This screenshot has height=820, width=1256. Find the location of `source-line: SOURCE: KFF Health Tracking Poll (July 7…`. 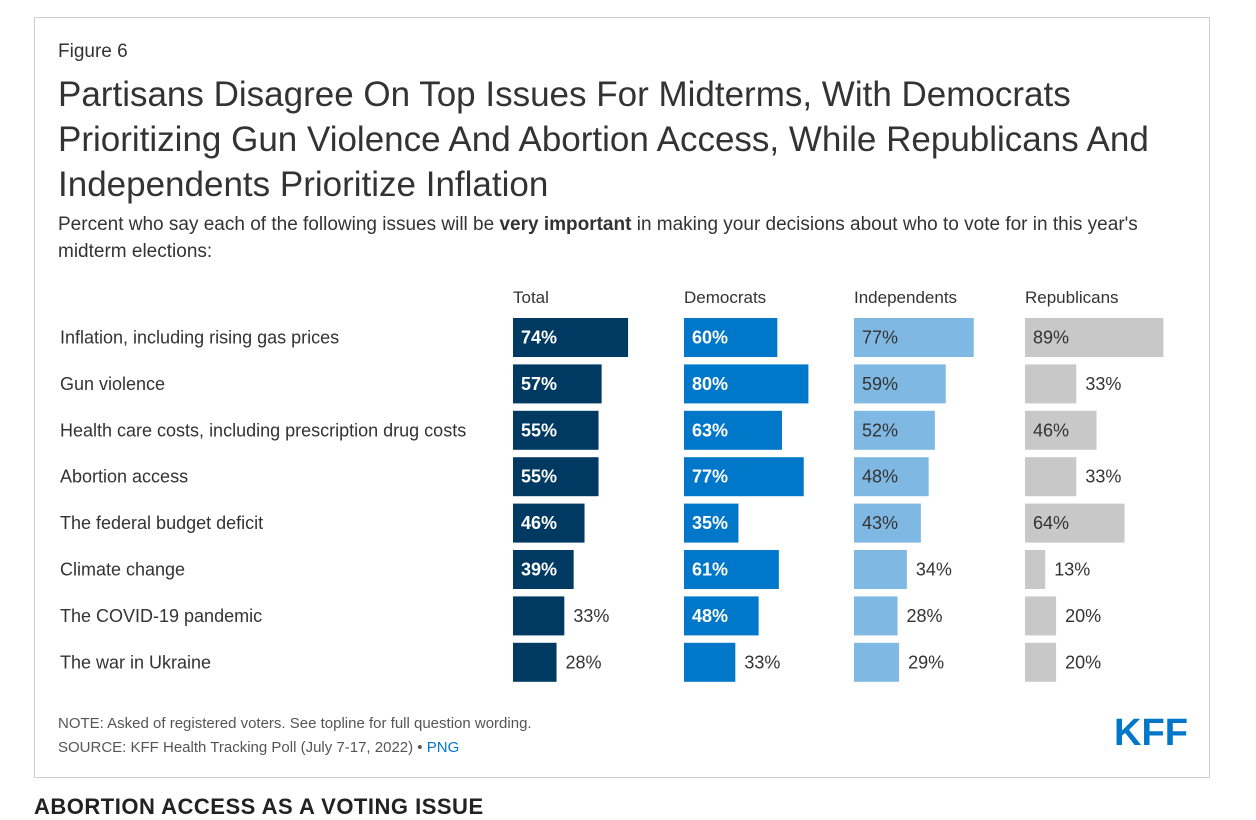

source-line: SOURCE: KFF Health Tracking Poll (July 7… is located at coordinates (295, 748).